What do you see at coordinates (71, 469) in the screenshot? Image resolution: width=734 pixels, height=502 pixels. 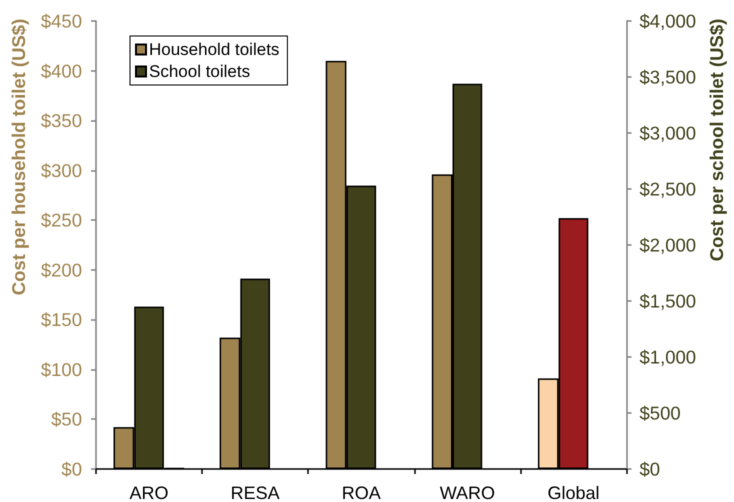 I see `y-tick-label: $0` at bounding box center [71, 469].